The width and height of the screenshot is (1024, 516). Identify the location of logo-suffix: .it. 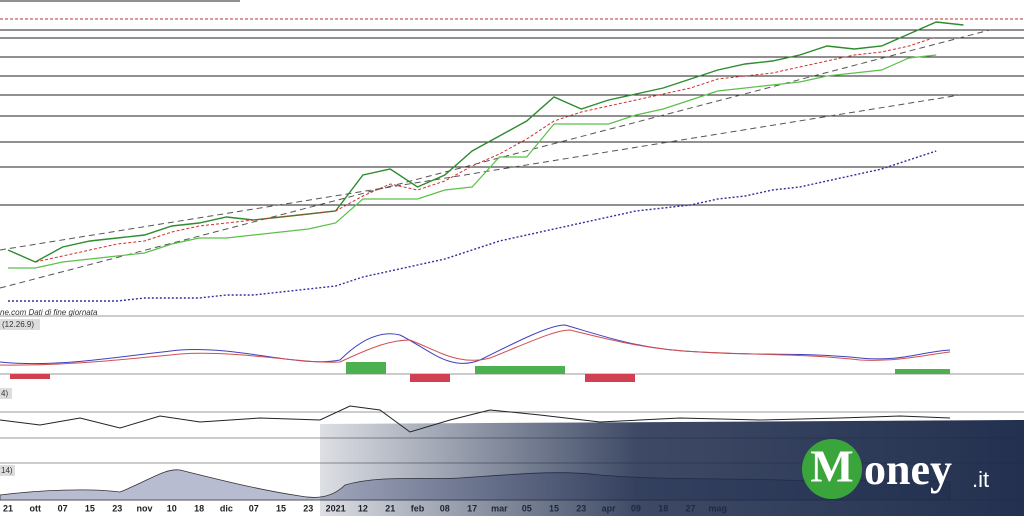
(980, 479).